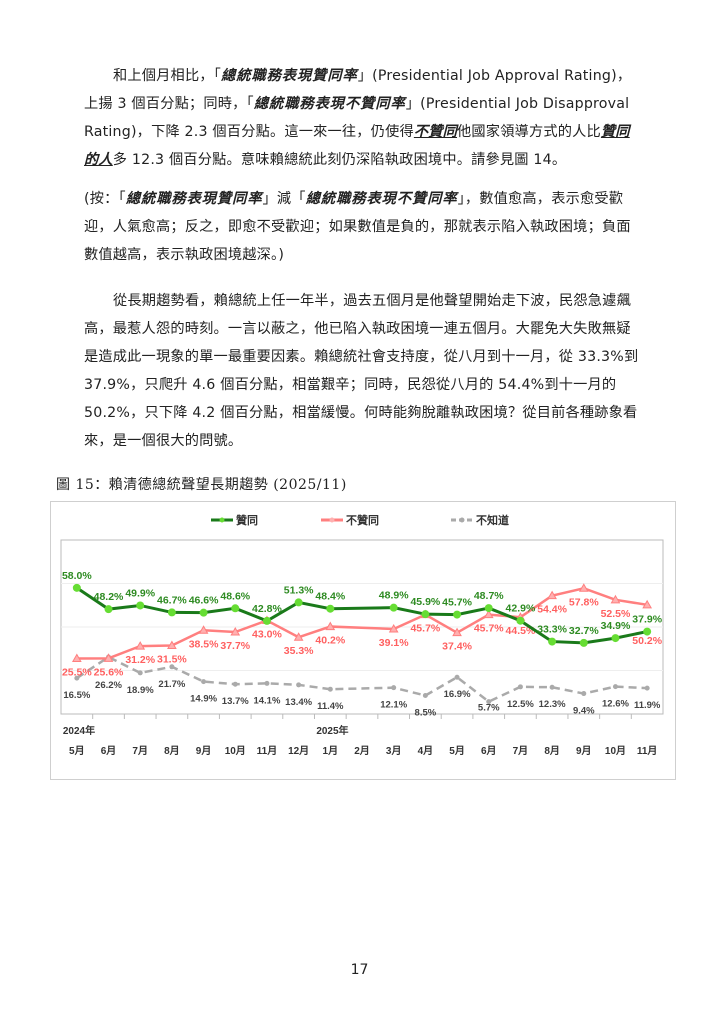 The image size is (719, 1024). I want to click on data-label: 14.9%, so click(203, 699).